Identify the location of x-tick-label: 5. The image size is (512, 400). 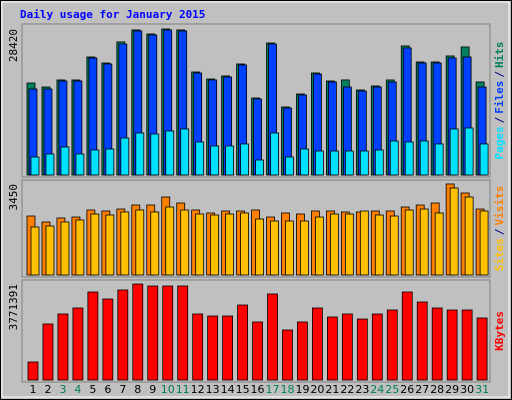
(92, 389).